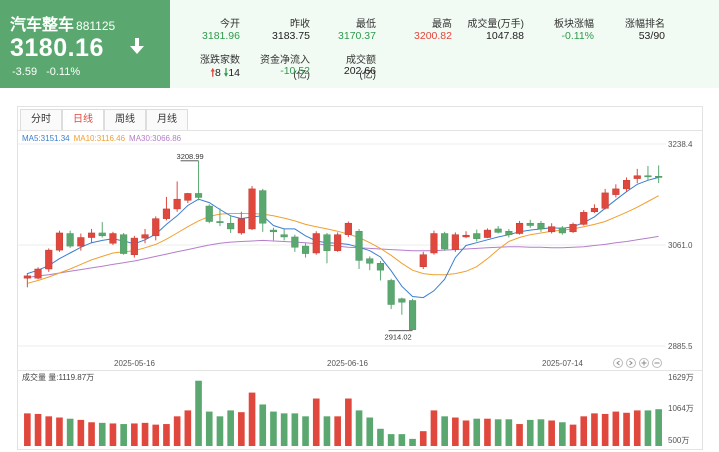  Describe the element at coordinates (125, 119) in the screenshot. I see `tab-weekly: 周线` at that location.